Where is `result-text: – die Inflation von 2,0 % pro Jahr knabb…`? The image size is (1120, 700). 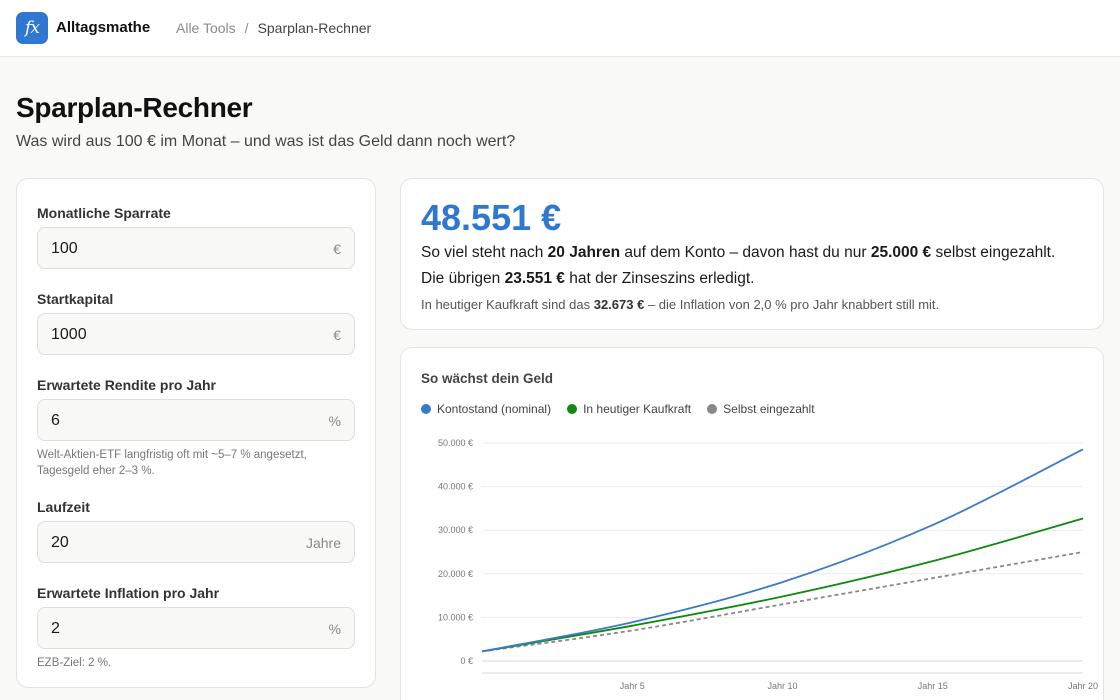
result-text: – die Inflation von 2,0 % pro Jahr knabb… is located at coordinates (792, 304).